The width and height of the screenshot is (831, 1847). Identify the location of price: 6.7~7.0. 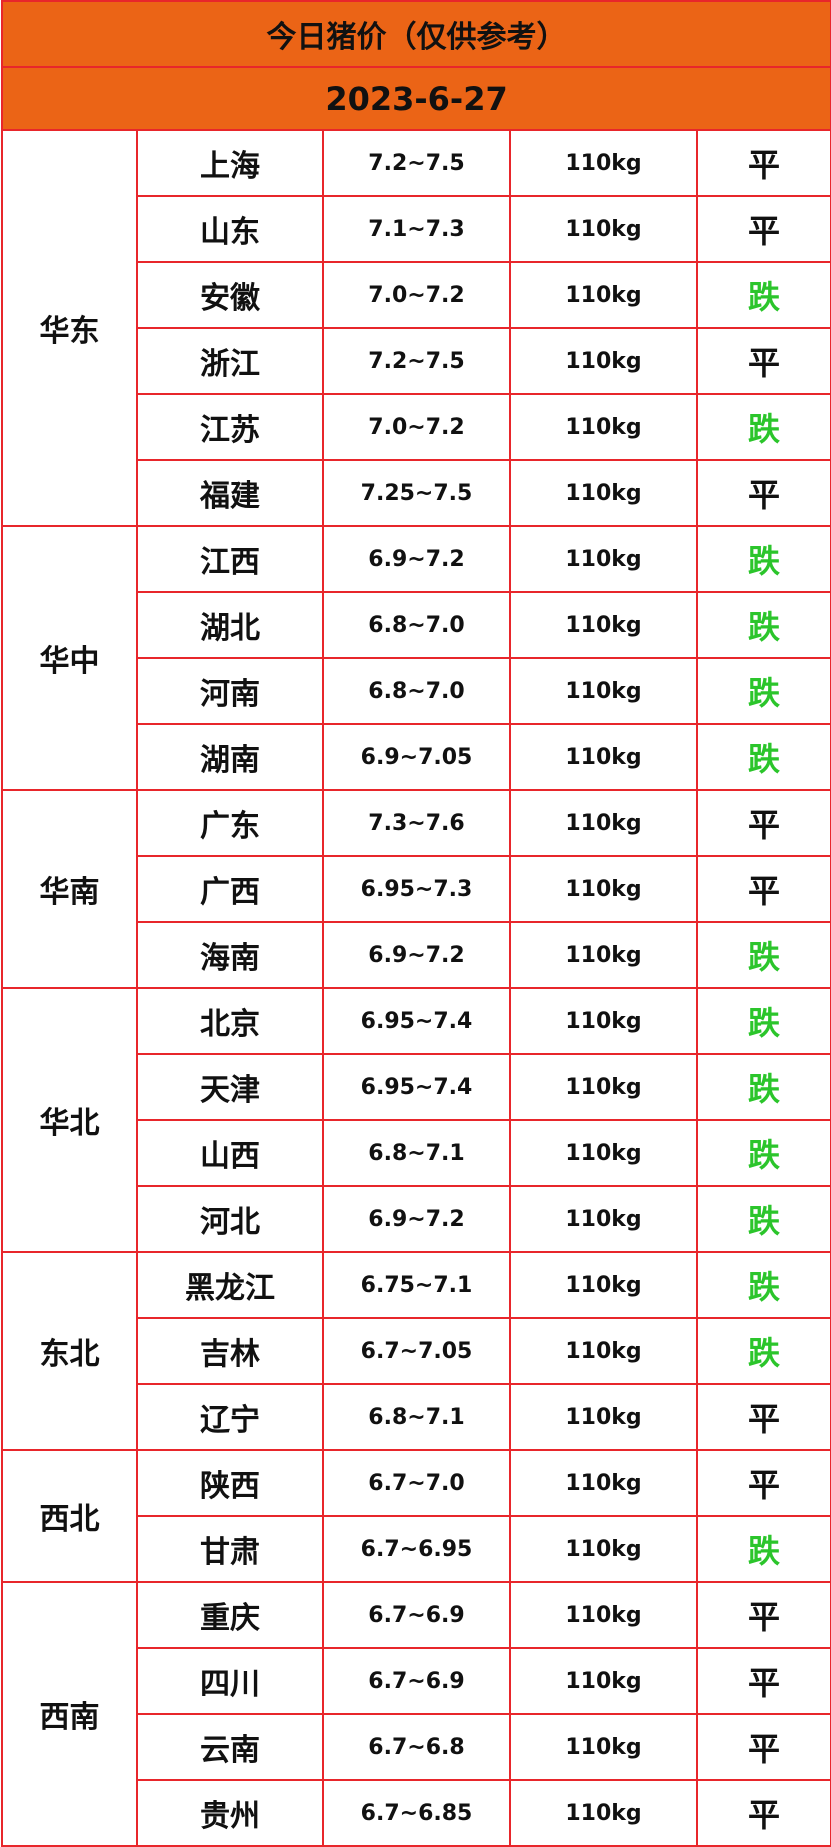
(416, 1483).